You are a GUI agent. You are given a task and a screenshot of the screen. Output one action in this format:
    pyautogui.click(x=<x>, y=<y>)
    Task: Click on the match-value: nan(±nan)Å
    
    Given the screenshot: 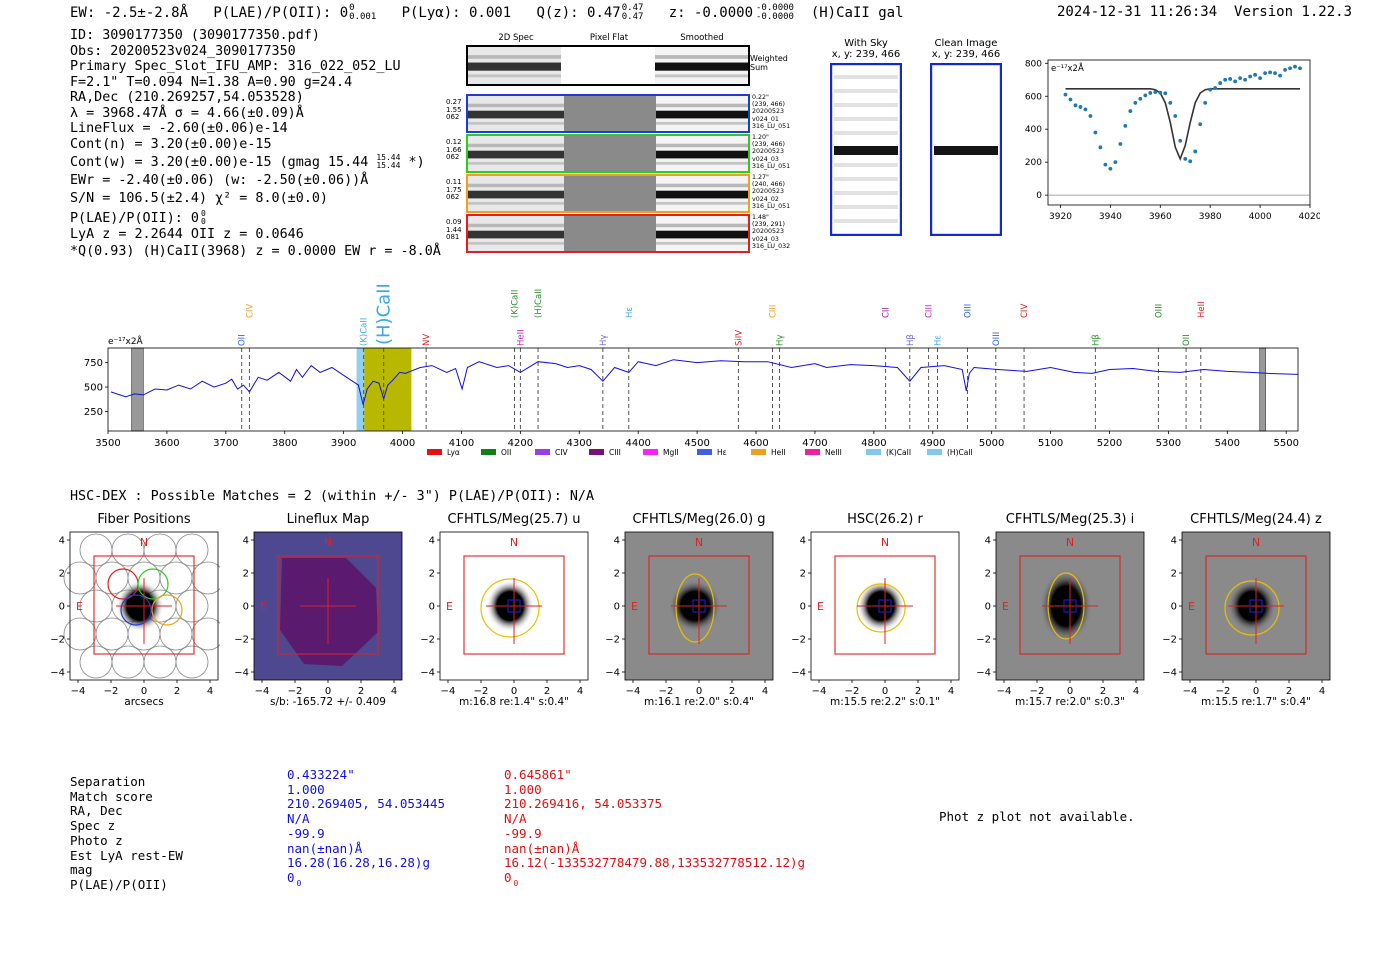 What is the action you would take?
    pyautogui.click(x=542, y=848)
    